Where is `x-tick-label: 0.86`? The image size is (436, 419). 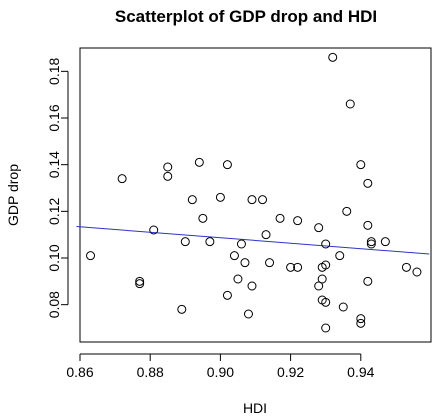
x-tick-label: 0.86 is located at coordinates (79, 372).